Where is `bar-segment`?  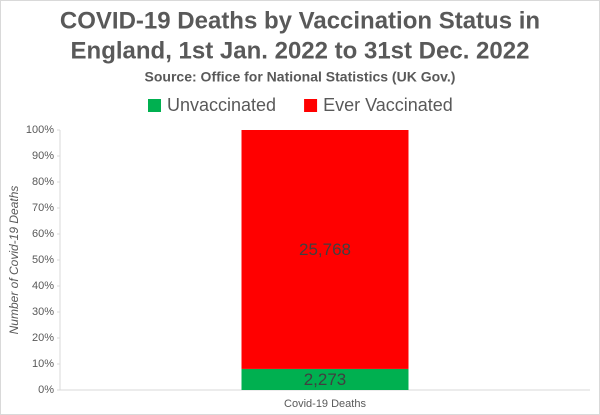 bar-segment is located at coordinates (325, 379).